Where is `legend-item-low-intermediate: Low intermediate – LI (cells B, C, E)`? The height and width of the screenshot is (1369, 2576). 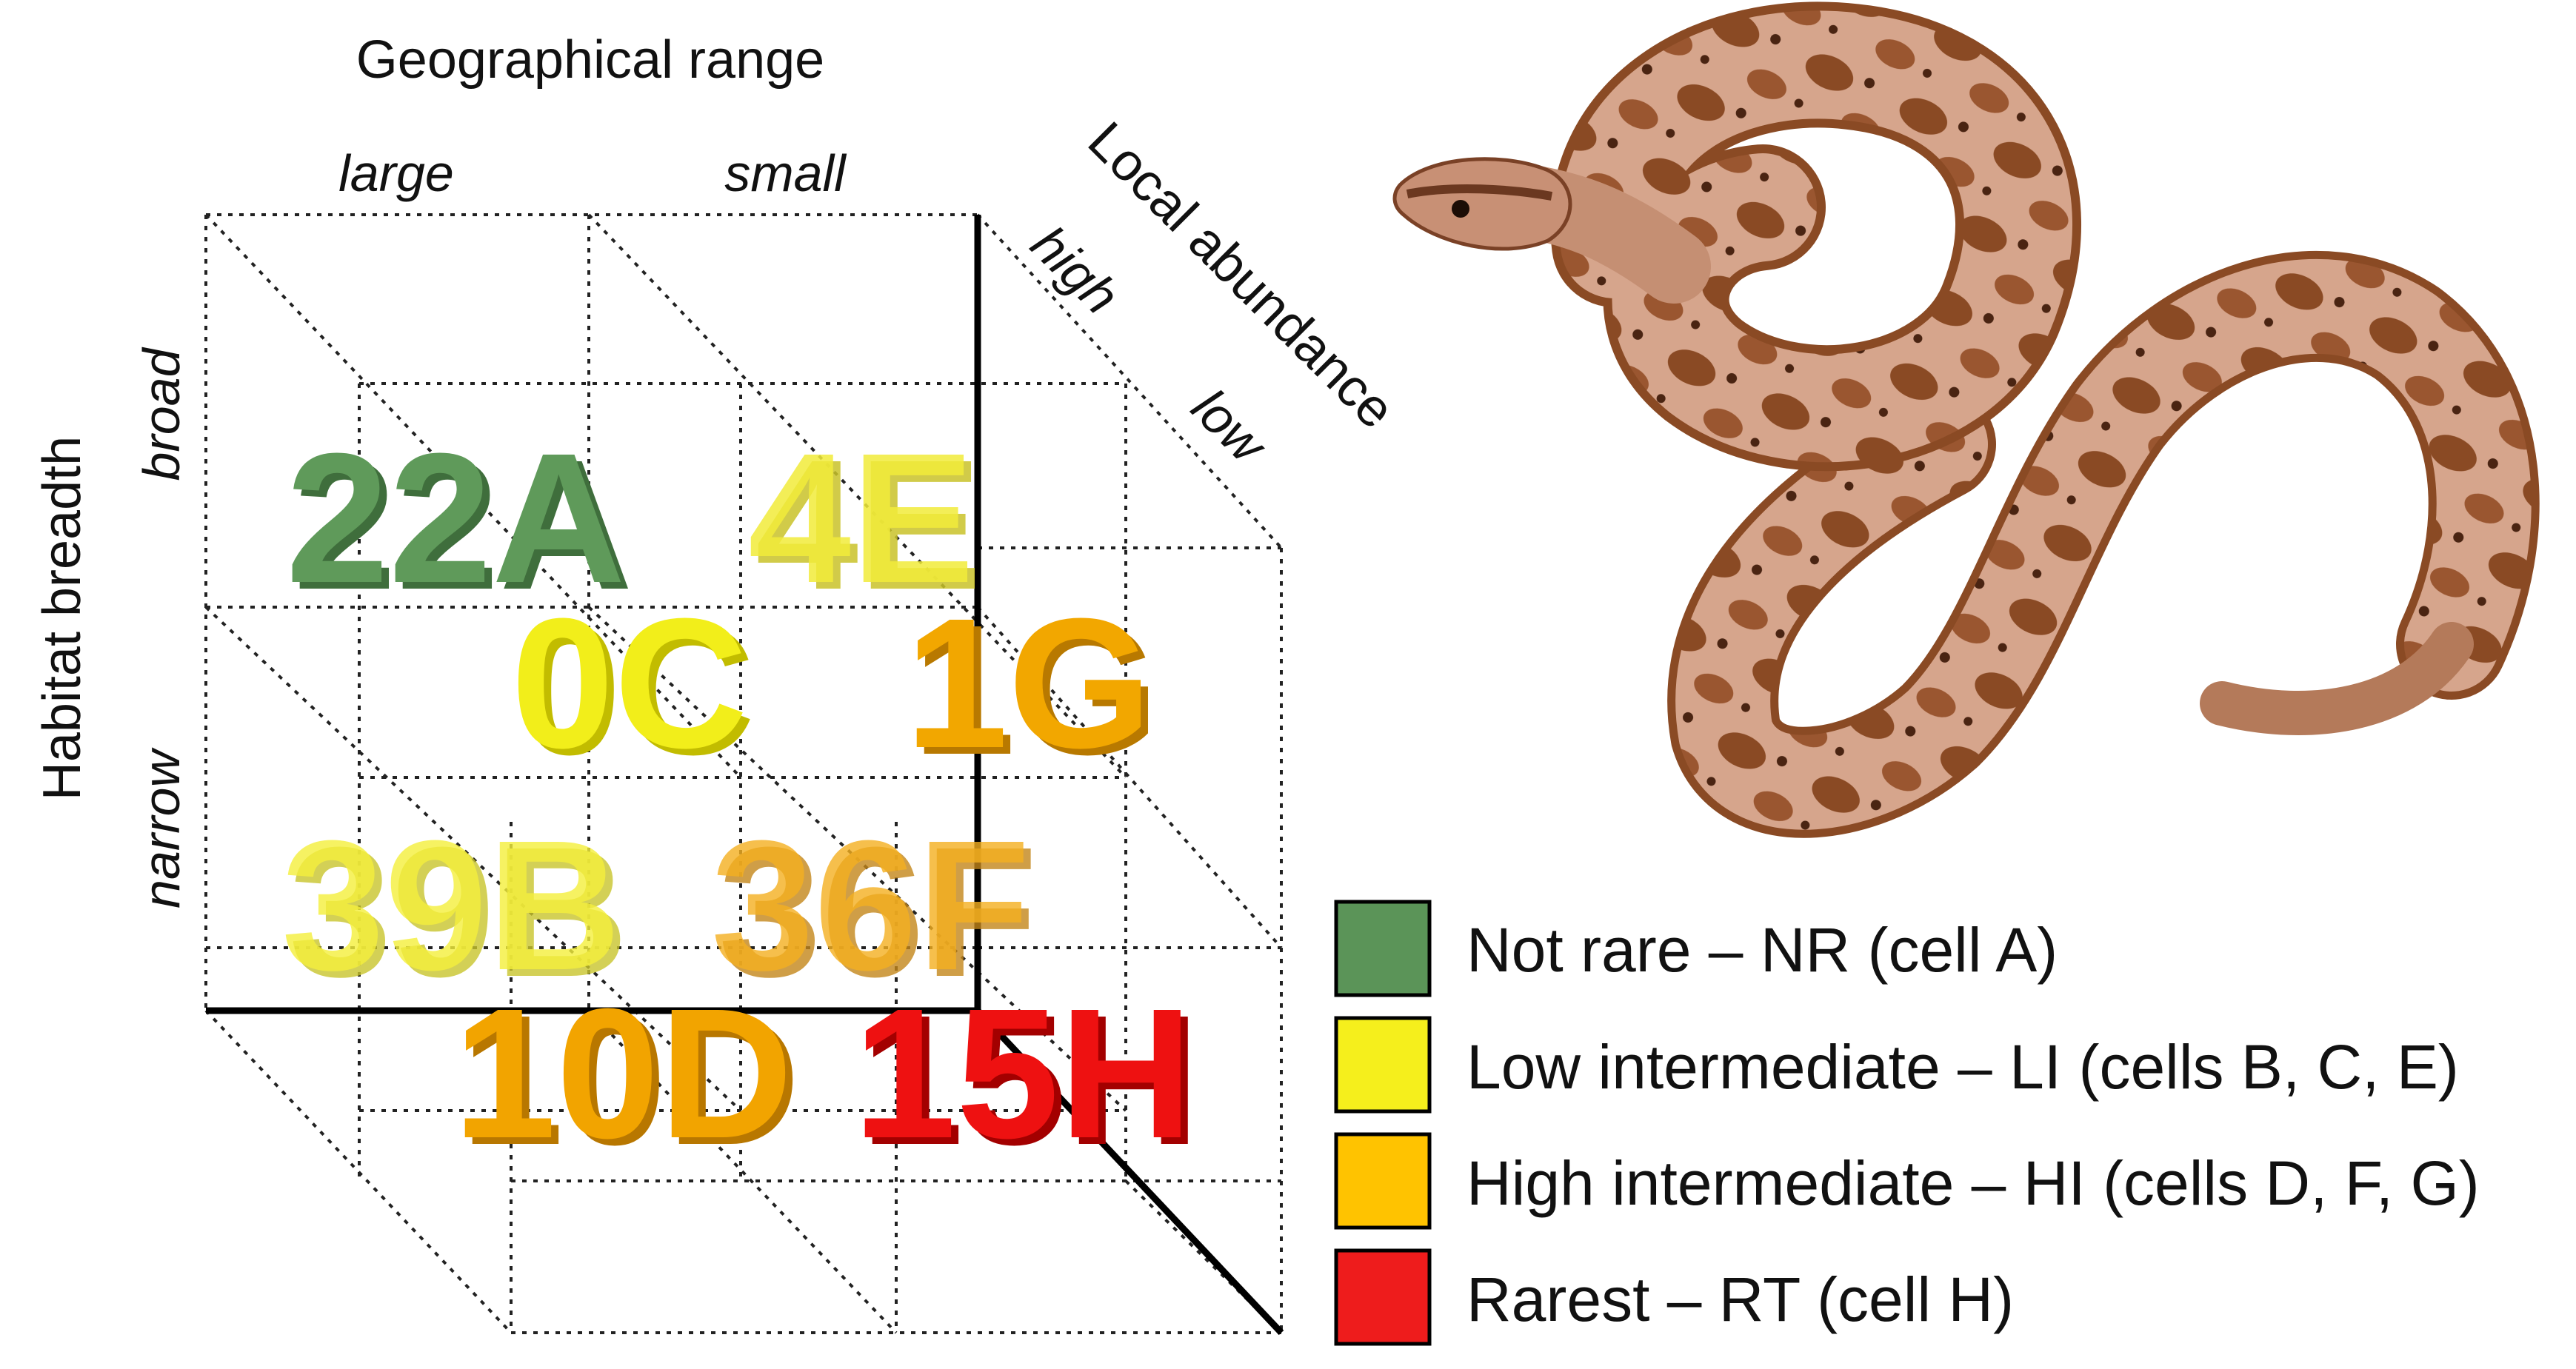
legend-item-low-intermediate: Low intermediate – LI (cells B, C, E) is located at coordinates (1896, 1065).